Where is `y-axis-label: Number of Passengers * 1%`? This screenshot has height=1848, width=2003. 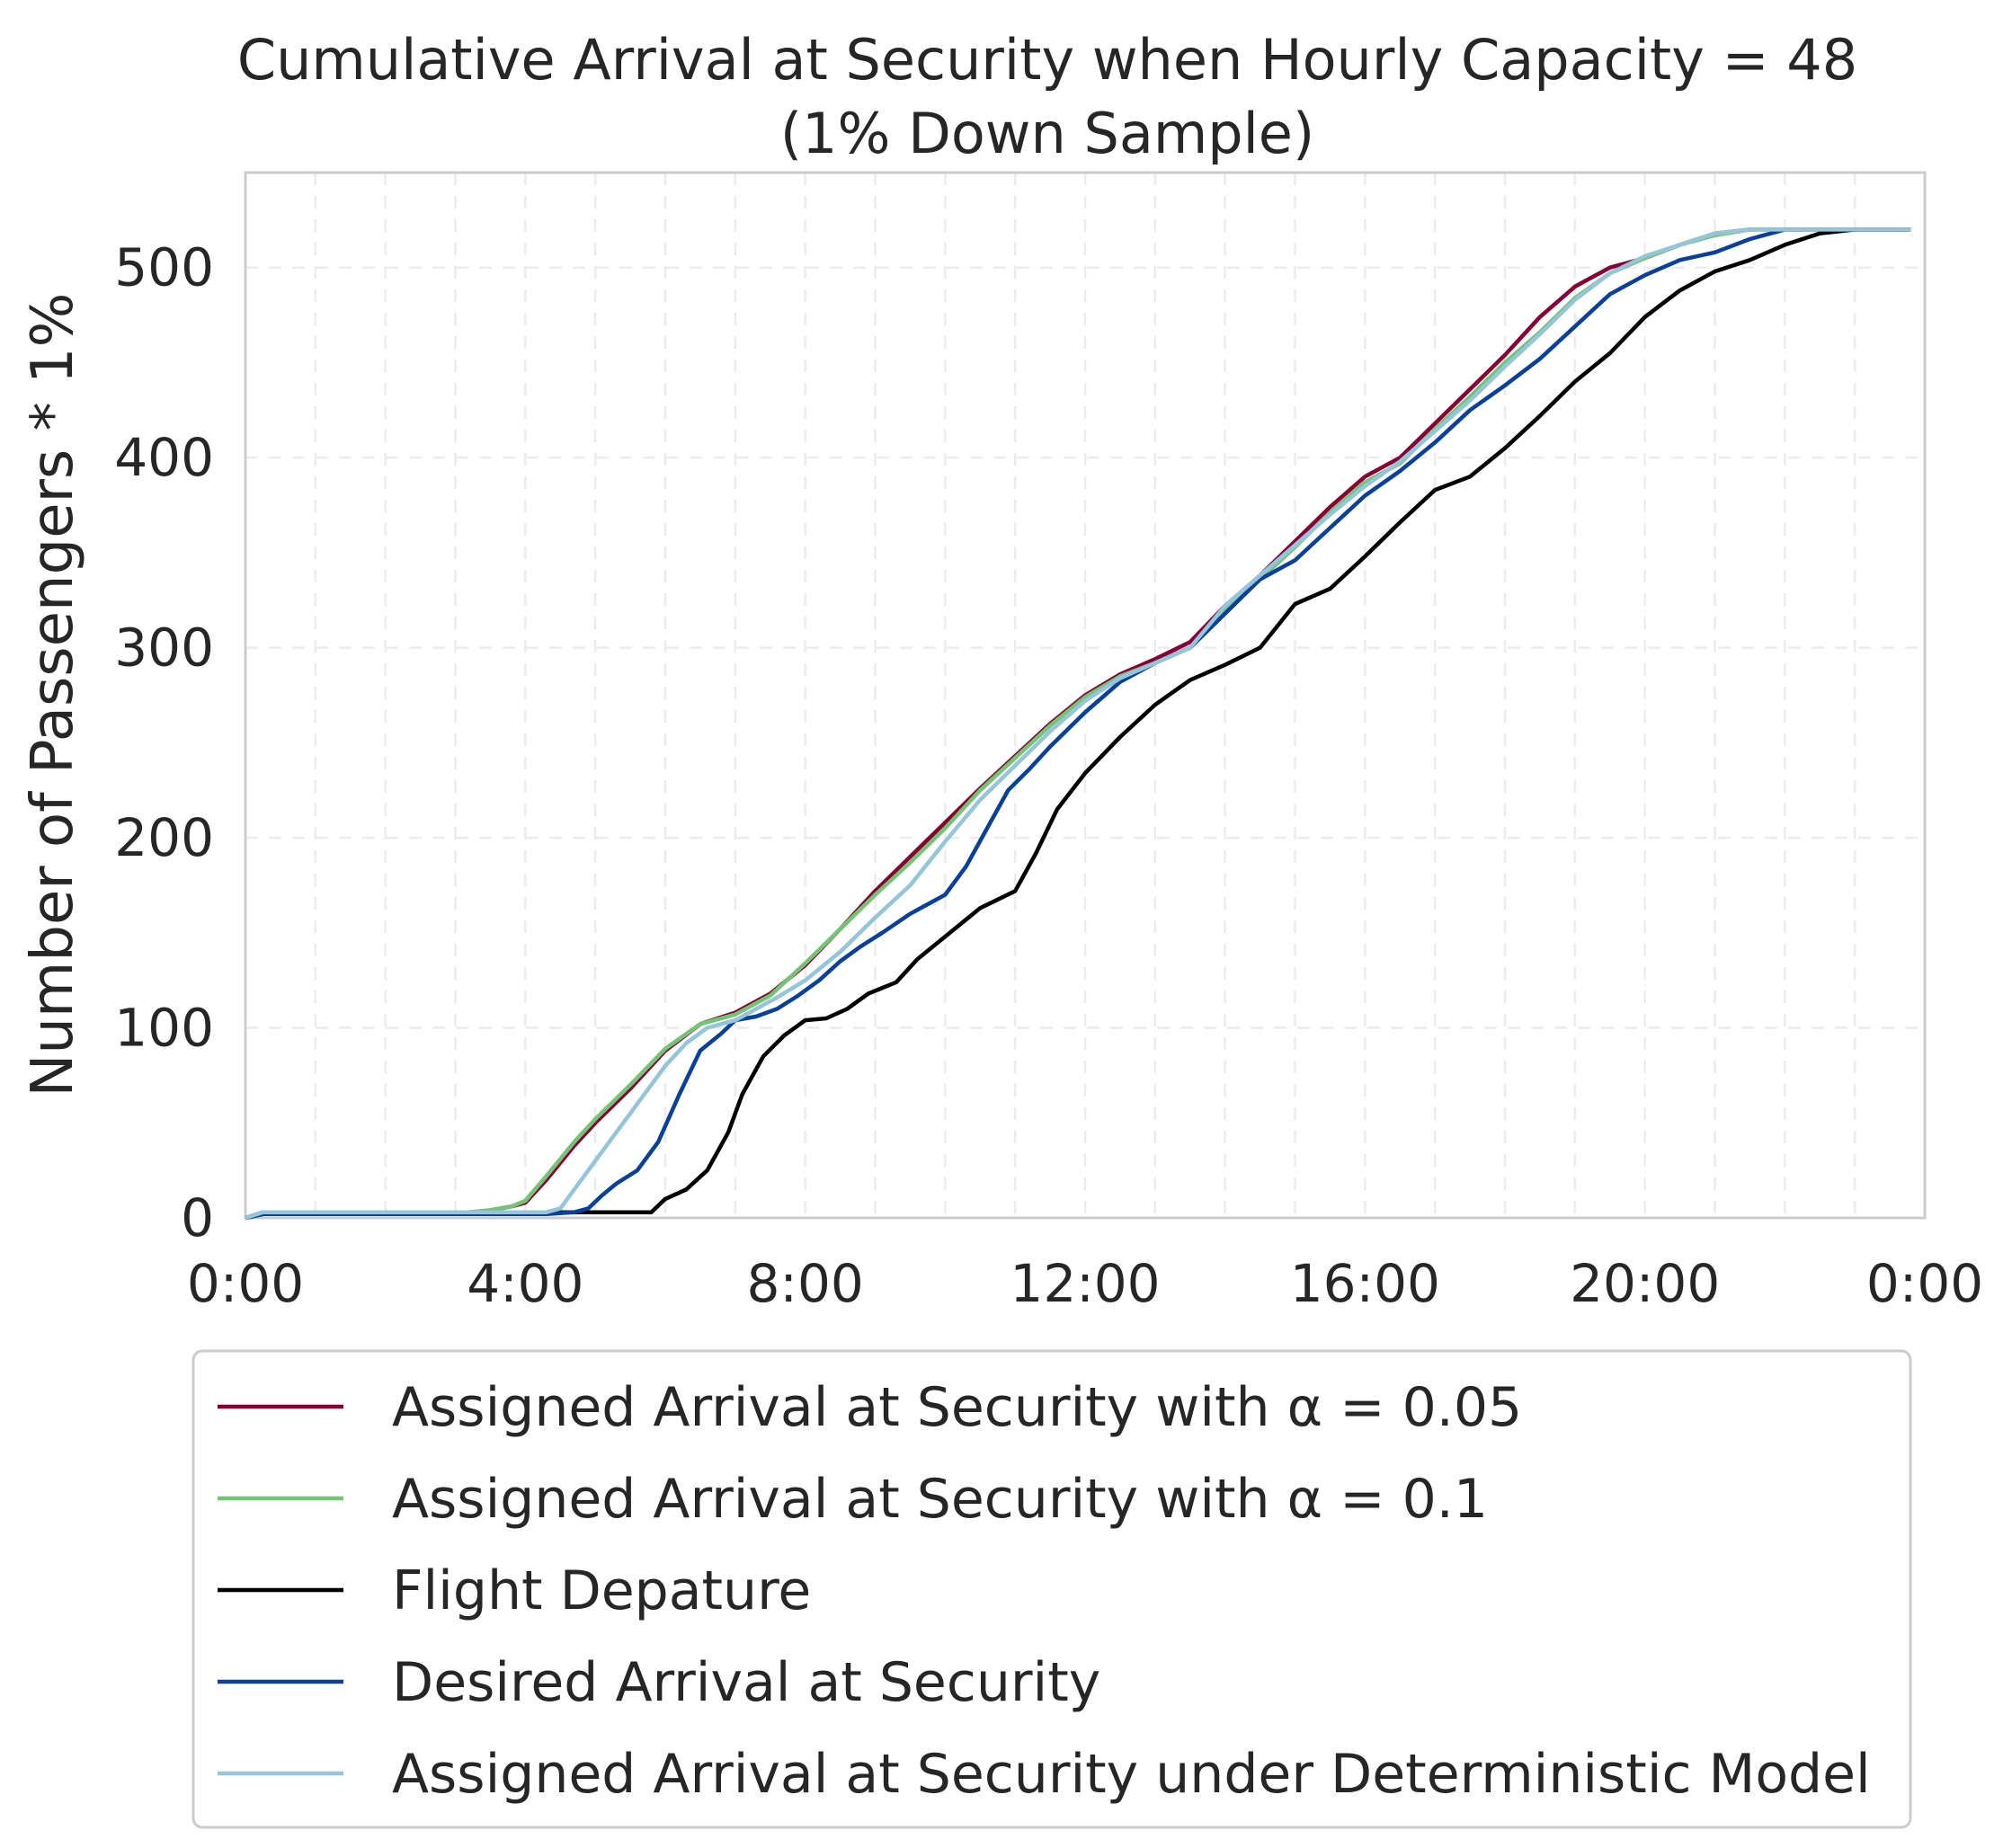 y-axis-label: Number of Passengers * 1% is located at coordinates (53, 695).